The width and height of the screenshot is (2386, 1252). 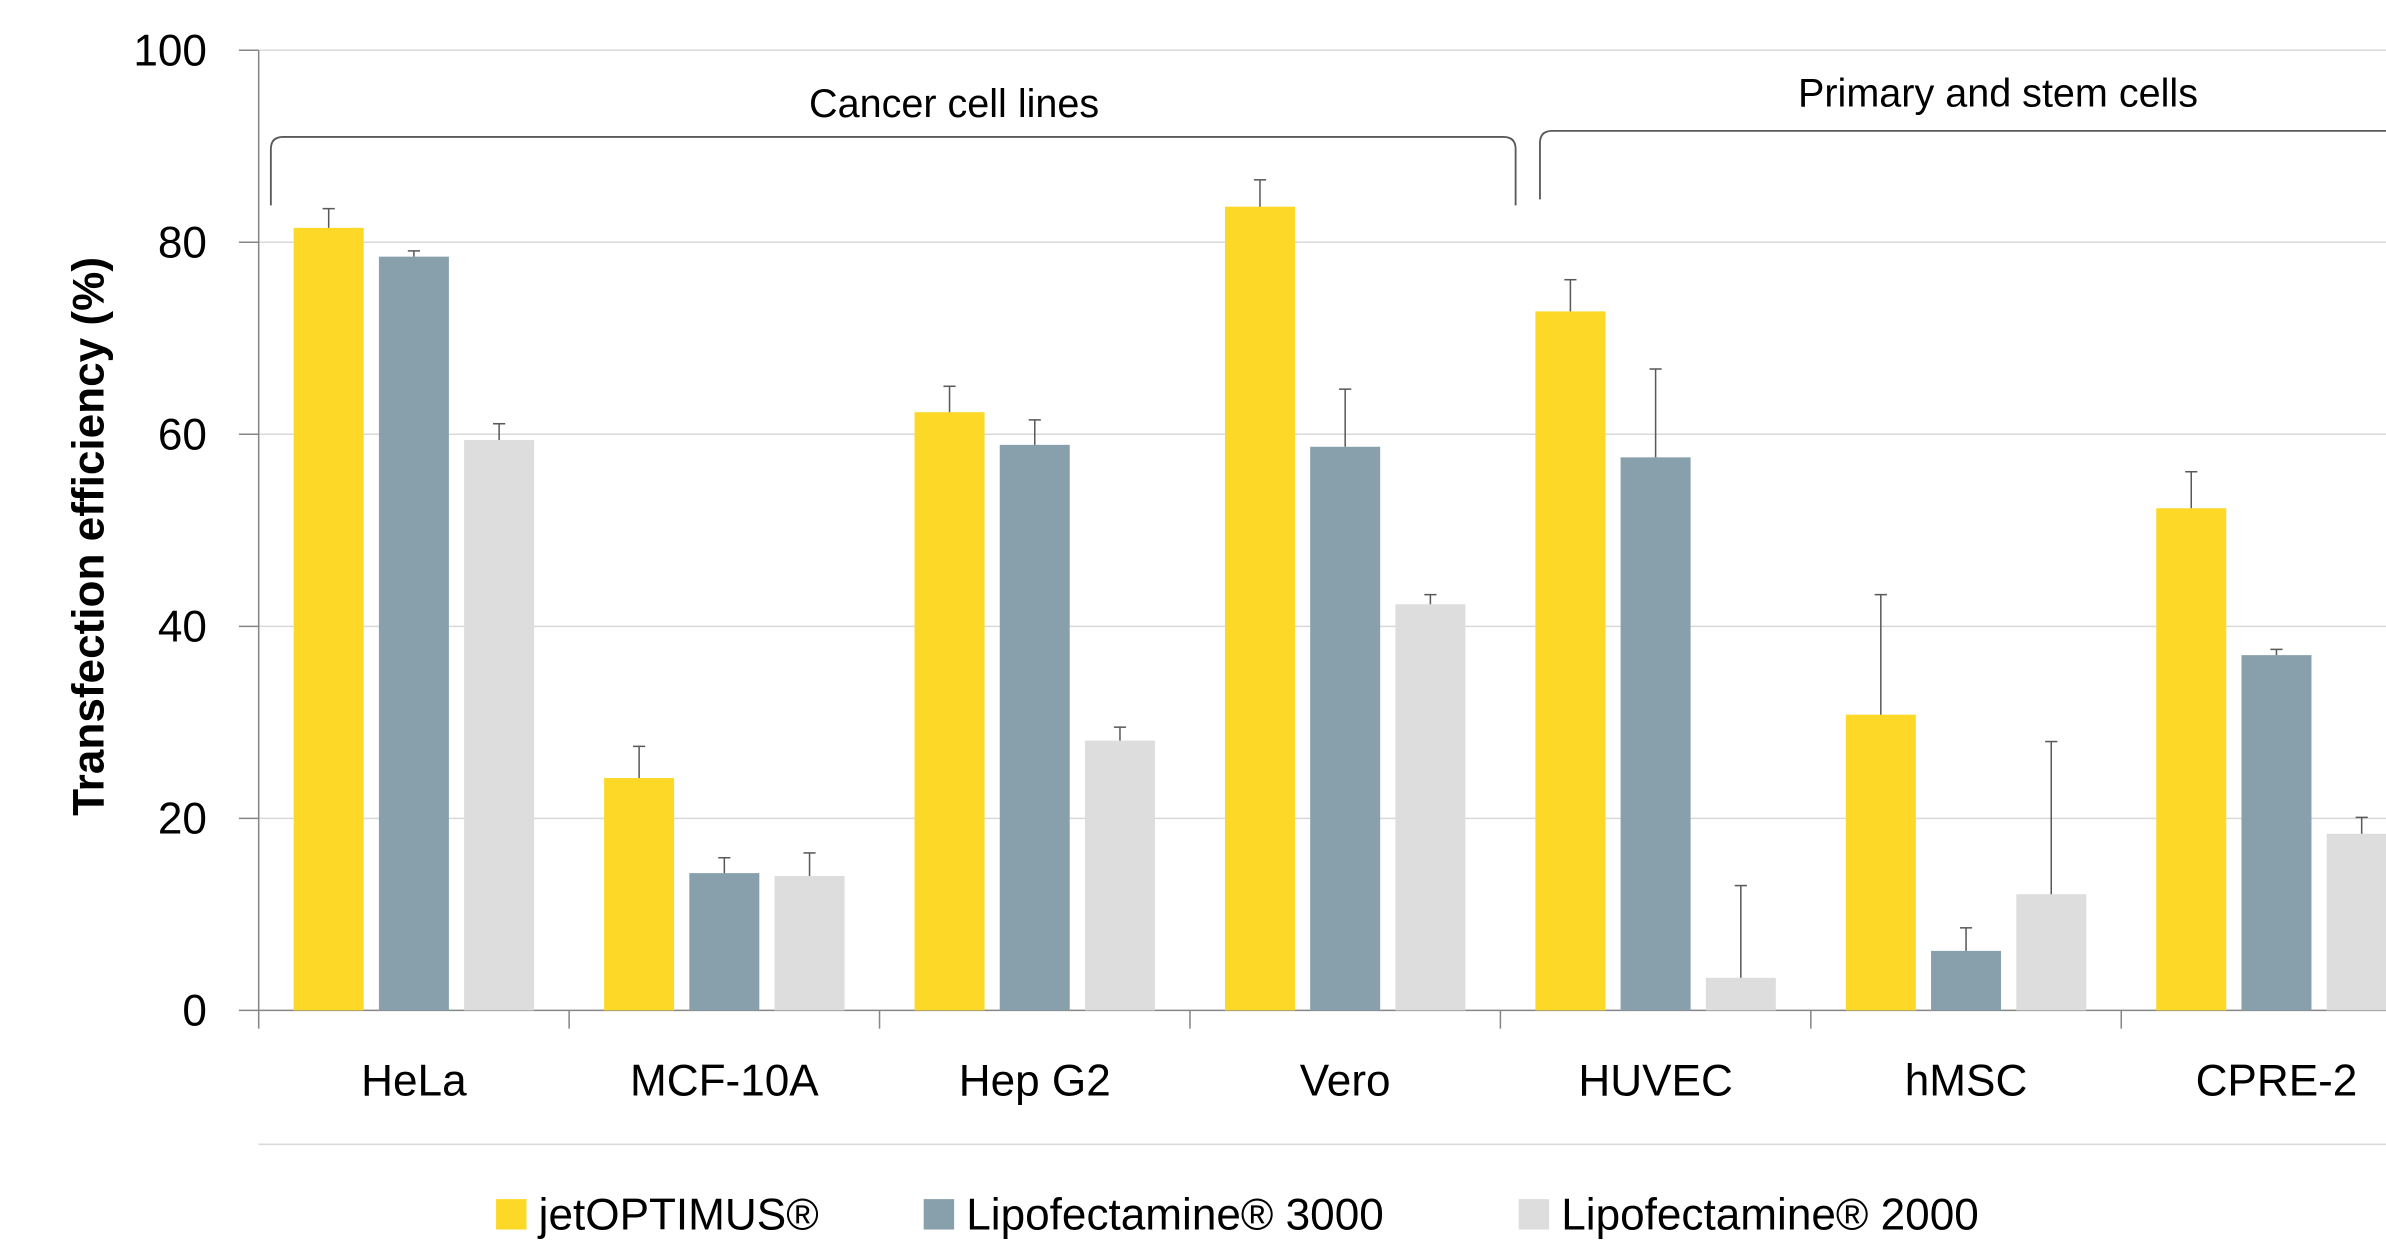 What do you see at coordinates (414, 1081) in the screenshot?
I see `x-tick-label: HeLa` at bounding box center [414, 1081].